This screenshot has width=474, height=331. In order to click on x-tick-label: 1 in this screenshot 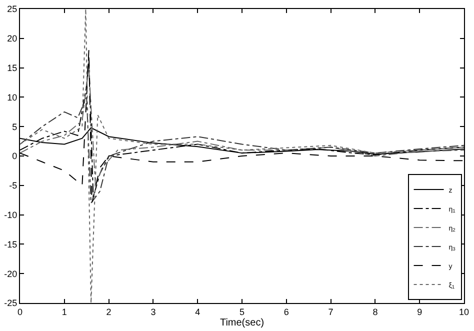, I will do `click(64, 311)`.